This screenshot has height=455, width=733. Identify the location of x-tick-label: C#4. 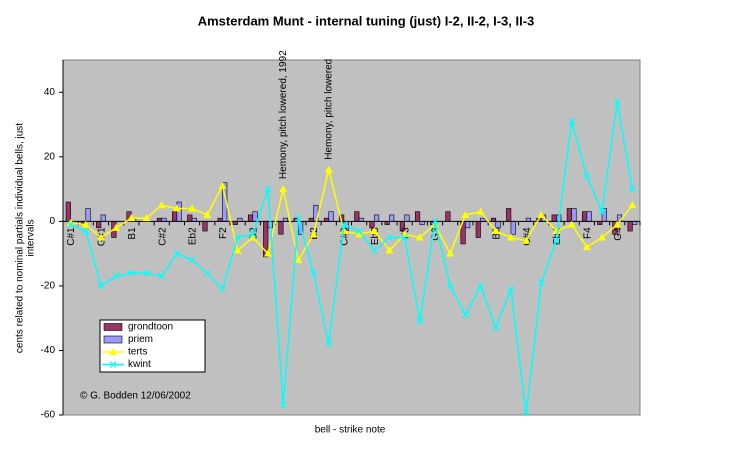
(527, 236).